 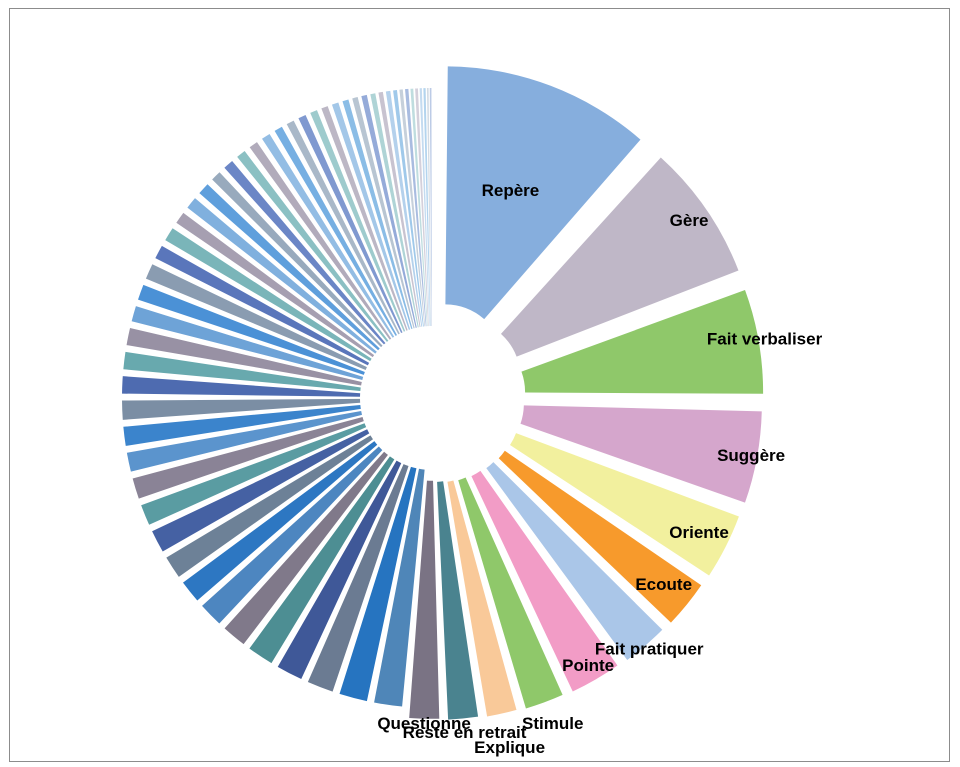 I want to click on label-questionne: Questionne, so click(x=424, y=723).